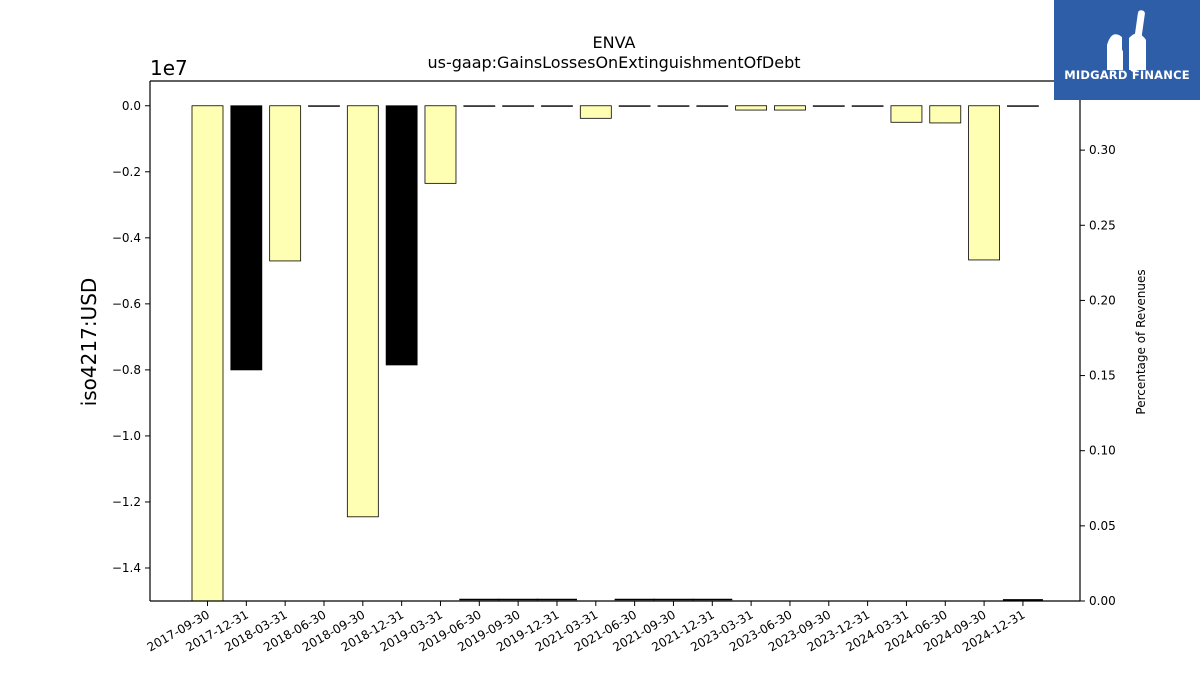  What do you see at coordinates (1102, 601) in the screenshot?
I see `y2-tick-label: 0.00` at bounding box center [1102, 601].